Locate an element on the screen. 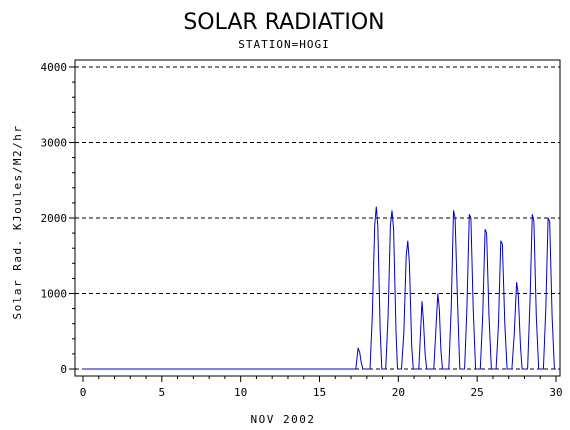 The image size is (570, 430). x-axis-ticks: 0 5 10 15 20 25 30 is located at coordinates (321, 387).